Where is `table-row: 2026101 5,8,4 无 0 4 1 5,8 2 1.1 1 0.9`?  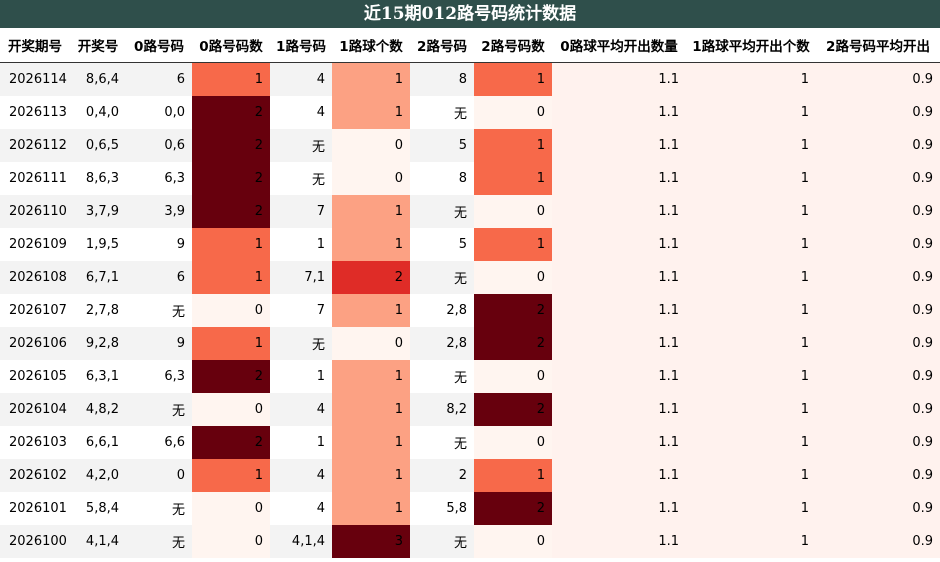 table-row: 2026101 5,8,4 无 0 4 1 5,8 2 1.1 1 0.9 is located at coordinates (470, 508).